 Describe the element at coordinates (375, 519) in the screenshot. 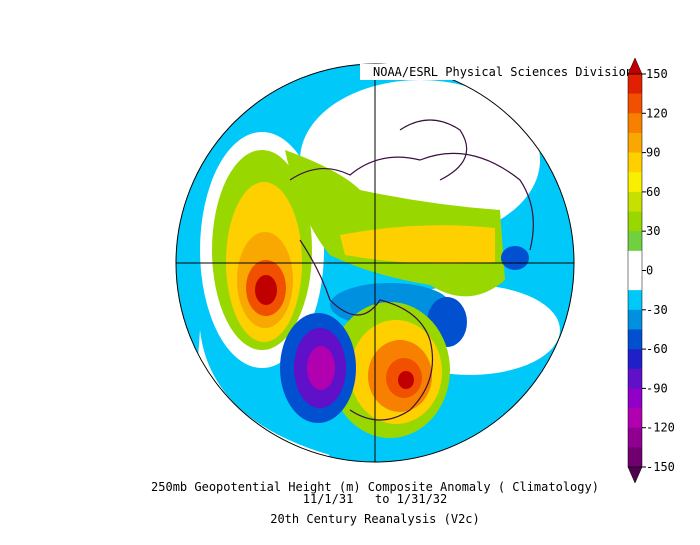

I see `caption-dataset: 20th Century Reanalysis (V2c)` at that location.